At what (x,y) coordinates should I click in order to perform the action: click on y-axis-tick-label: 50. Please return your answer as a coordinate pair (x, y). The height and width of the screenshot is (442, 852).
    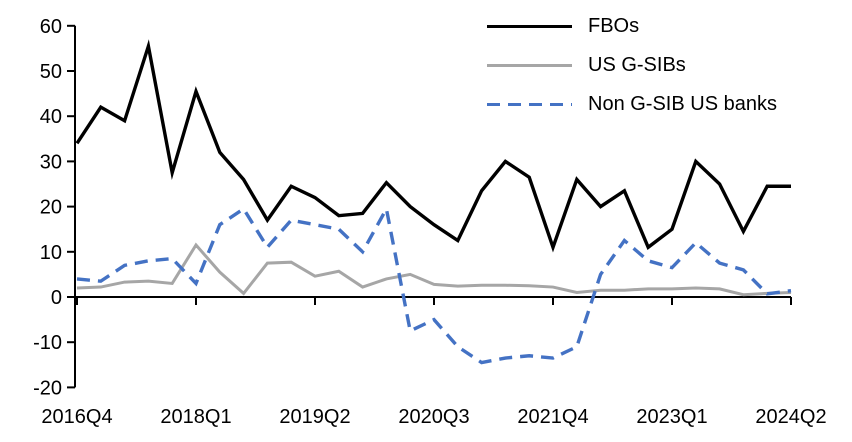
    Looking at the image, I should click on (51, 72).